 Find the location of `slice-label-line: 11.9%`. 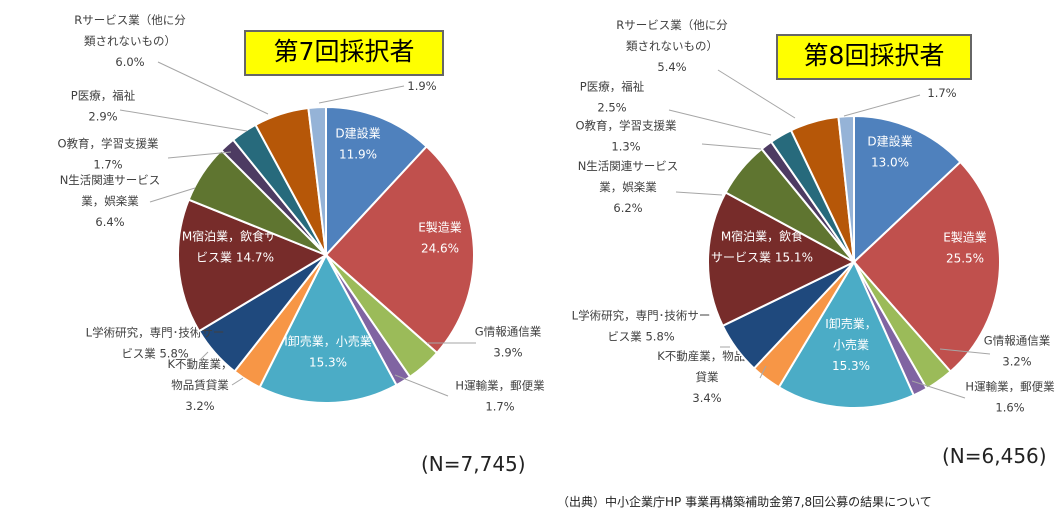

slice-label-line: 11.9% is located at coordinates (358, 155).